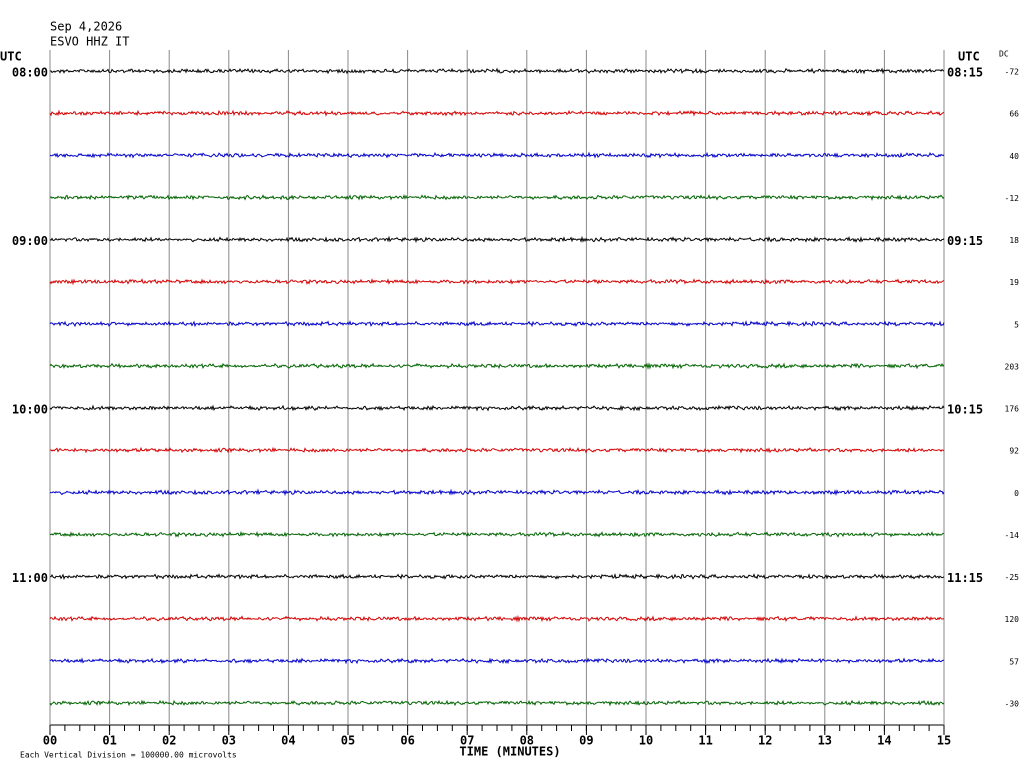 The height and width of the screenshot is (768, 1024). What do you see at coordinates (1012, 535) in the screenshot?
I see `dc-value: -14` at bounding box center [1012, 535].